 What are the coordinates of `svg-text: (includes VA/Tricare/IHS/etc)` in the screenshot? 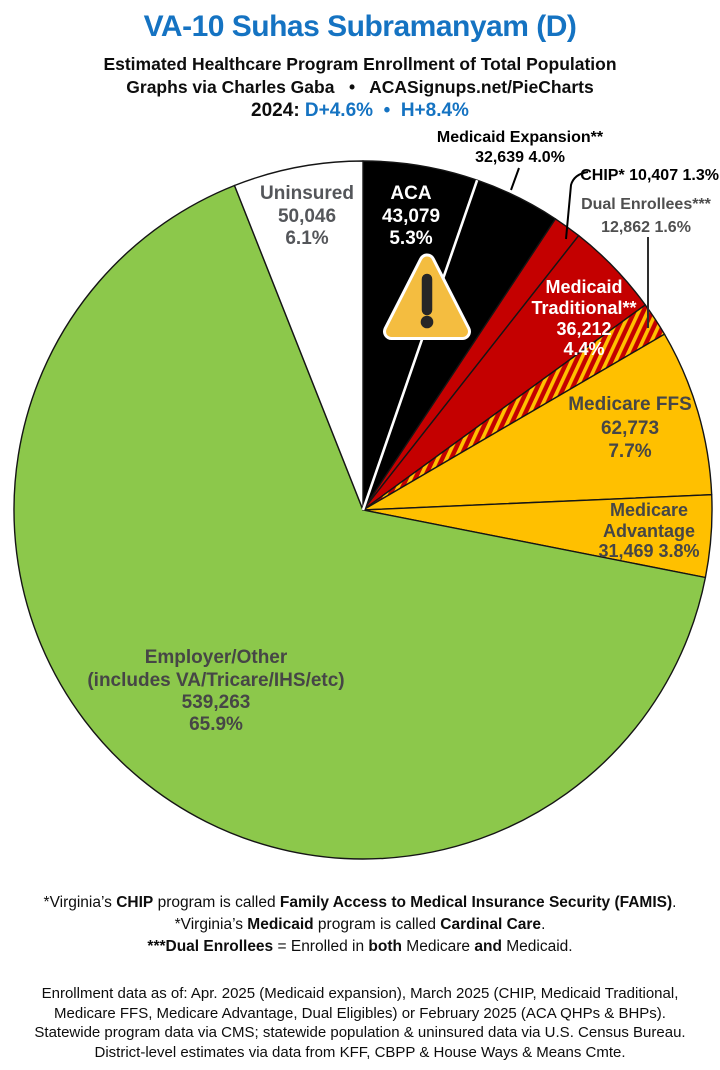 It's located at (215, 680).